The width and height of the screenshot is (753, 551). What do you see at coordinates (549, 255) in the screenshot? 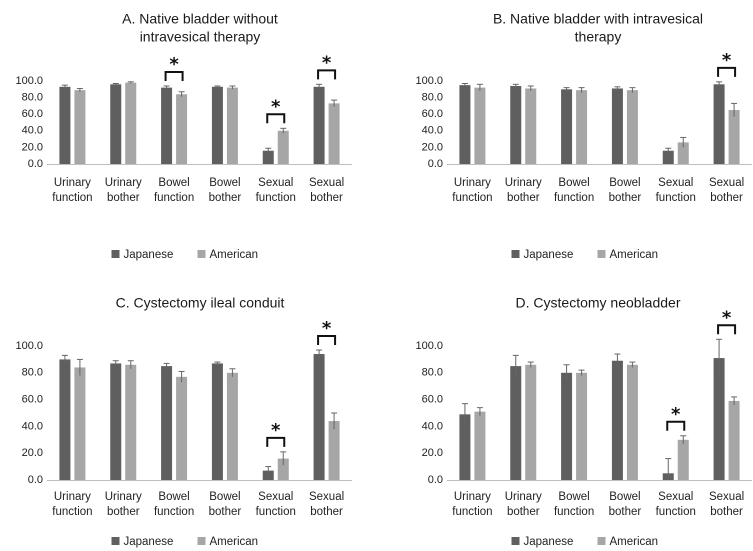
I see `legend-label-japanese: Japanese` at bounding box center [549, 255].